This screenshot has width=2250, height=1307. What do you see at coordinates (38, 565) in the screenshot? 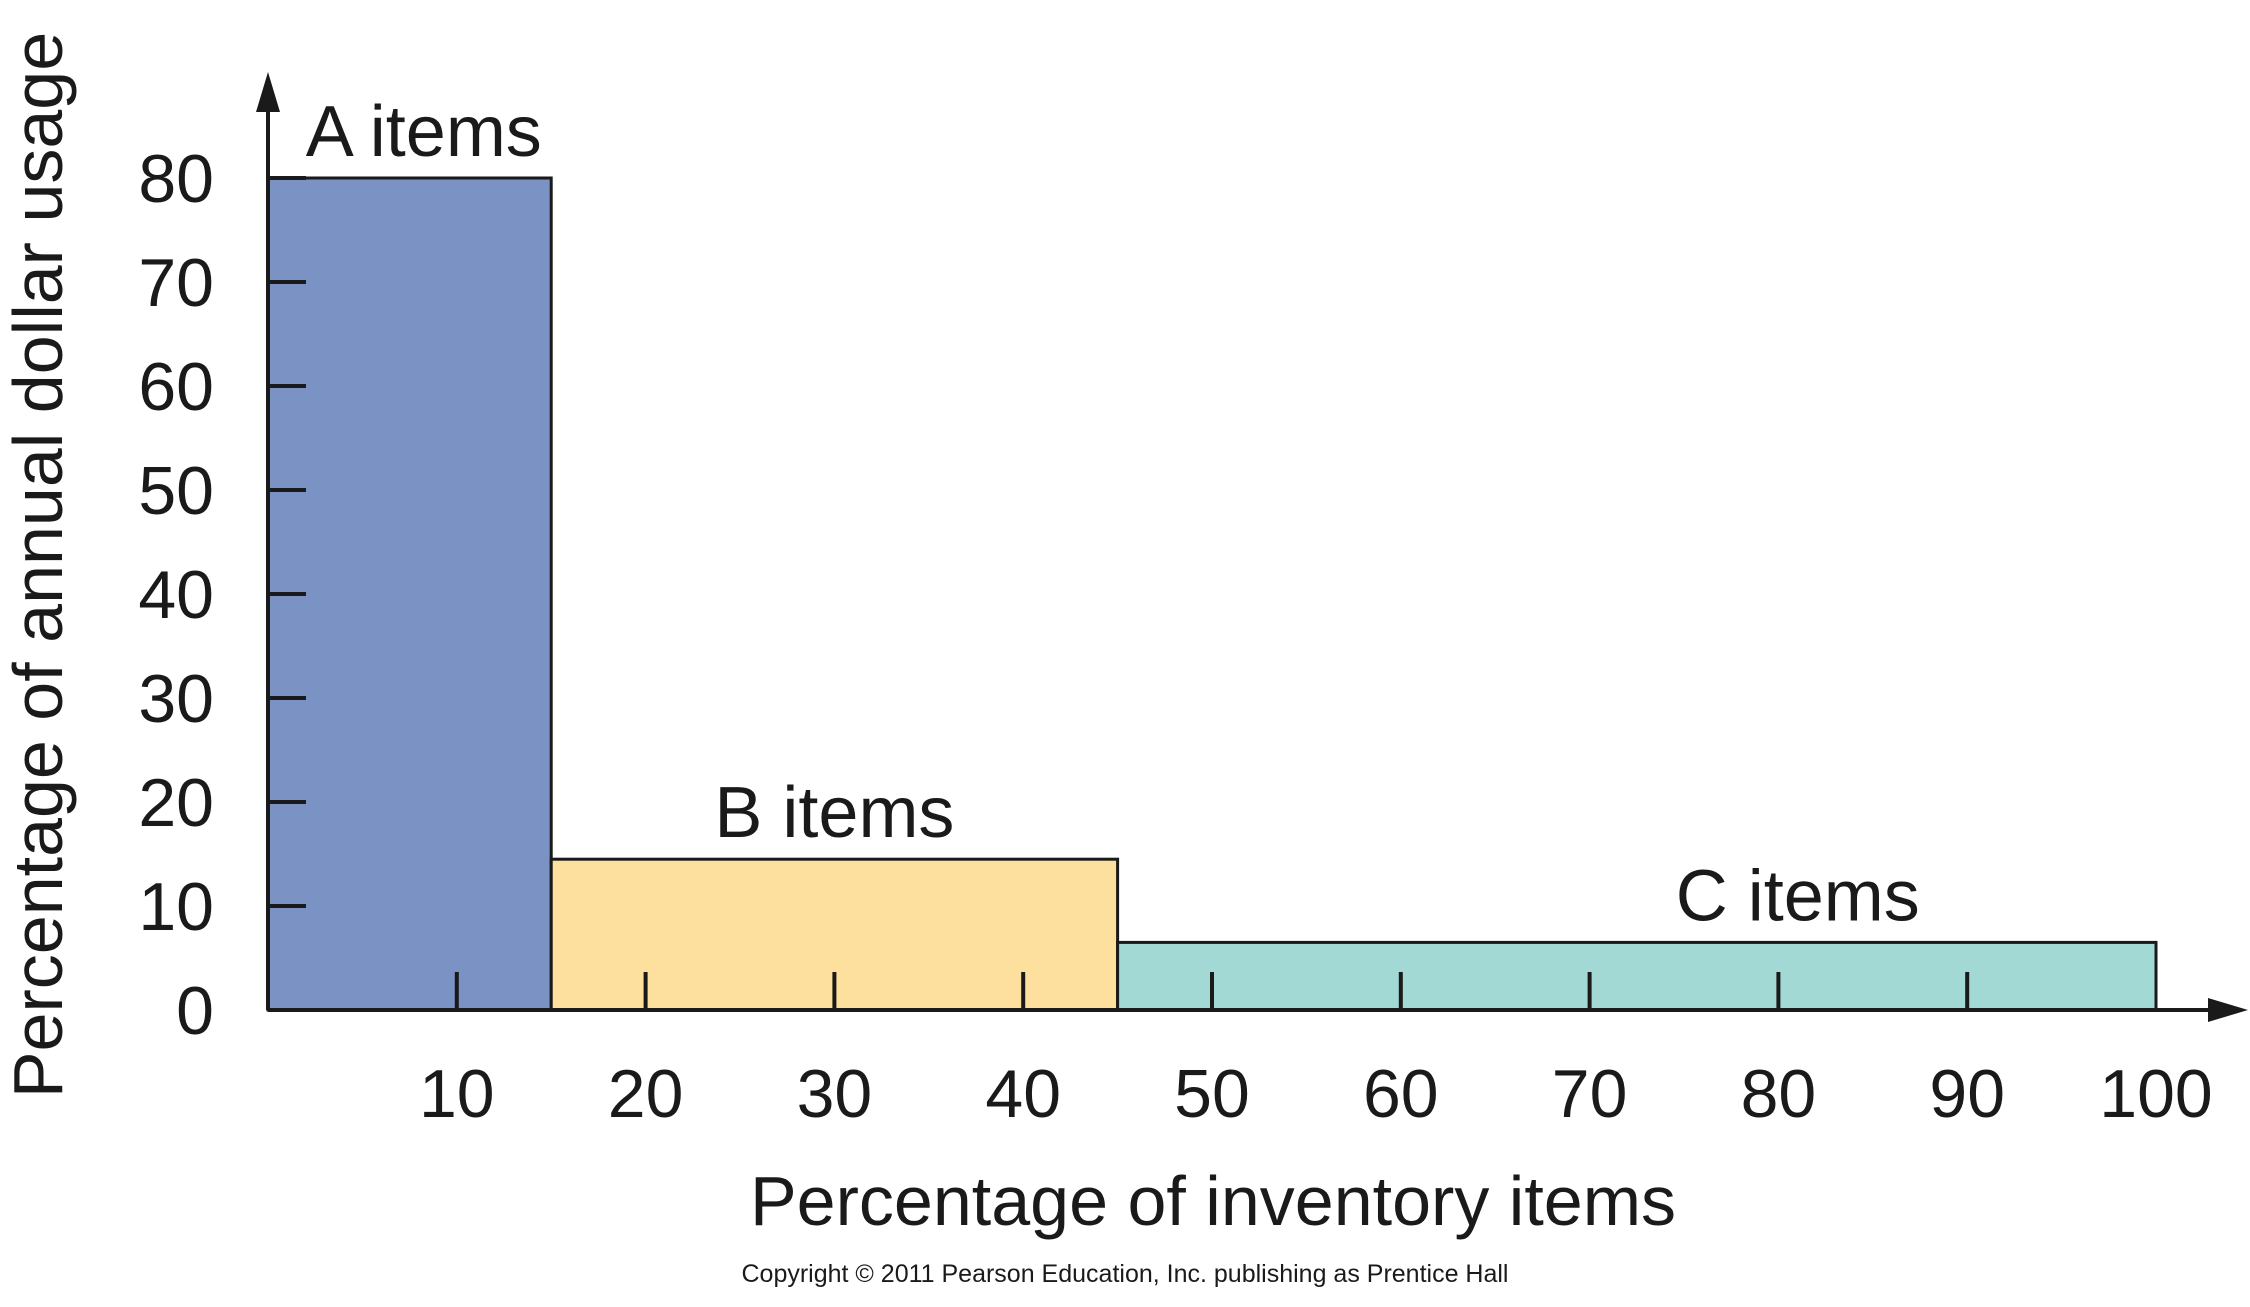
I see `y-axis-title: Percentage of annual dollar usage` at bounding box center [38, 565].